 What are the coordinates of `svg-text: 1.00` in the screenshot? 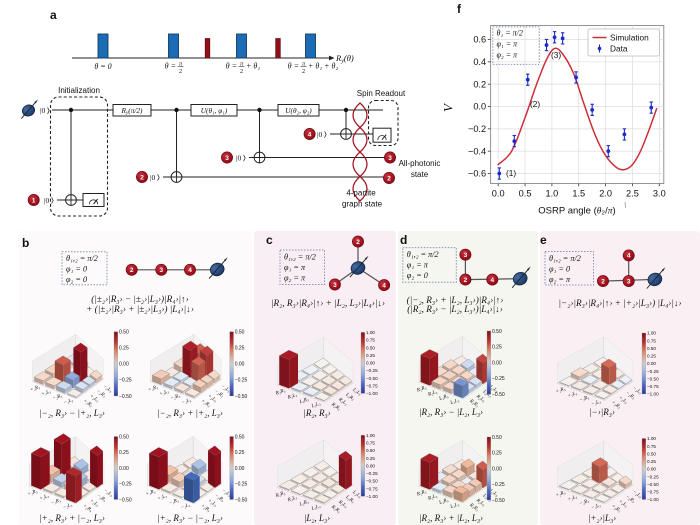 It's located at (370, 332).